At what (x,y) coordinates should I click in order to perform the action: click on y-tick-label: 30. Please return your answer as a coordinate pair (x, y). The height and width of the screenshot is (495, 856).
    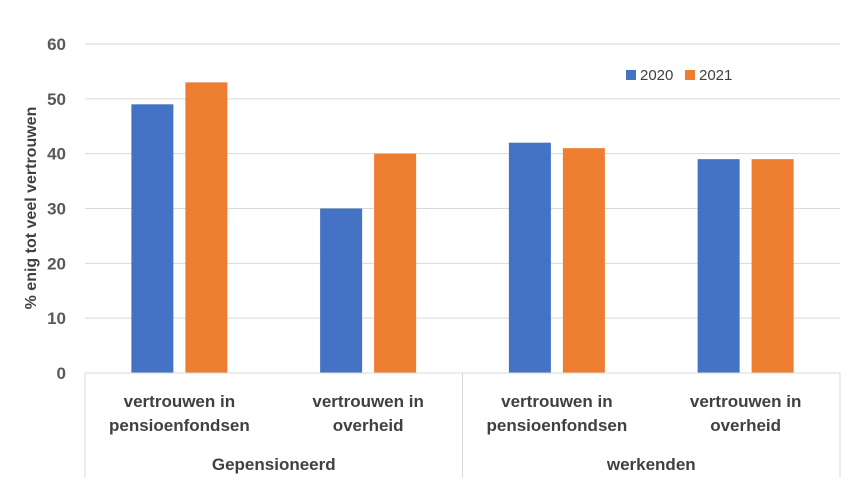
    Looking at the image, I should click on (56, 209).